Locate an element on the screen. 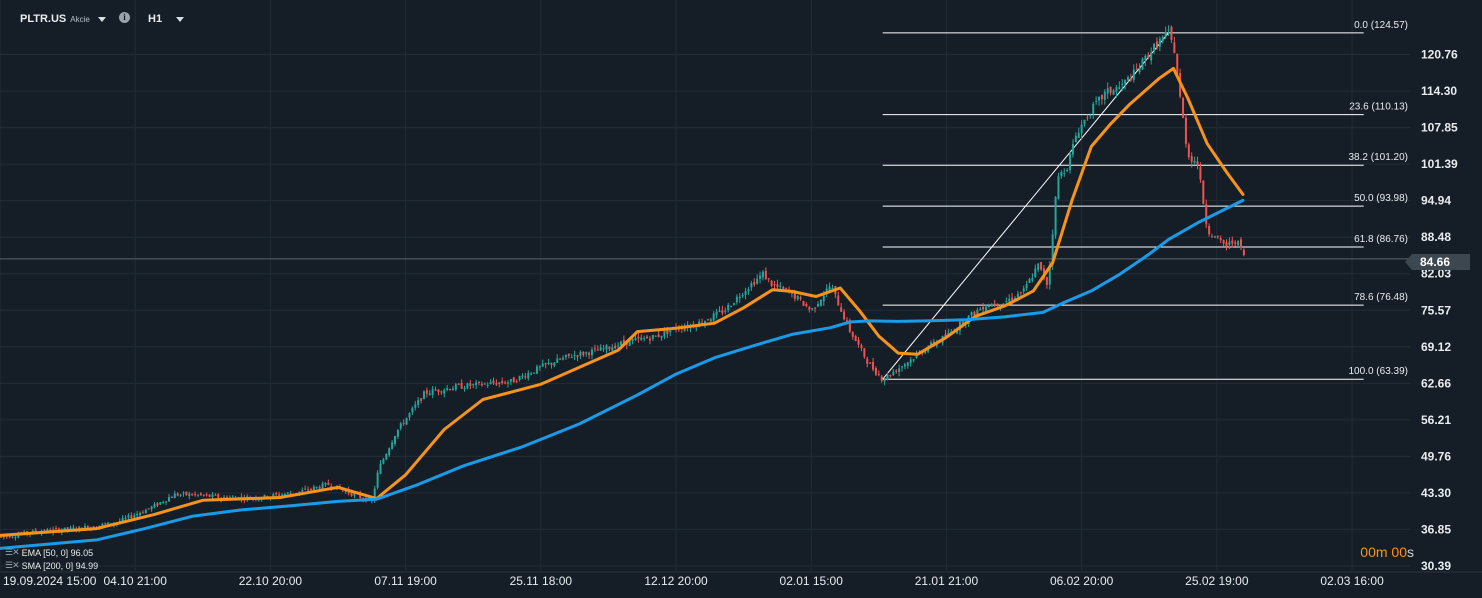 The height and width of the screenshot is (598, 1482). fib-level-label: 78.6 (76.48) is located at coordinates (1381, 297).